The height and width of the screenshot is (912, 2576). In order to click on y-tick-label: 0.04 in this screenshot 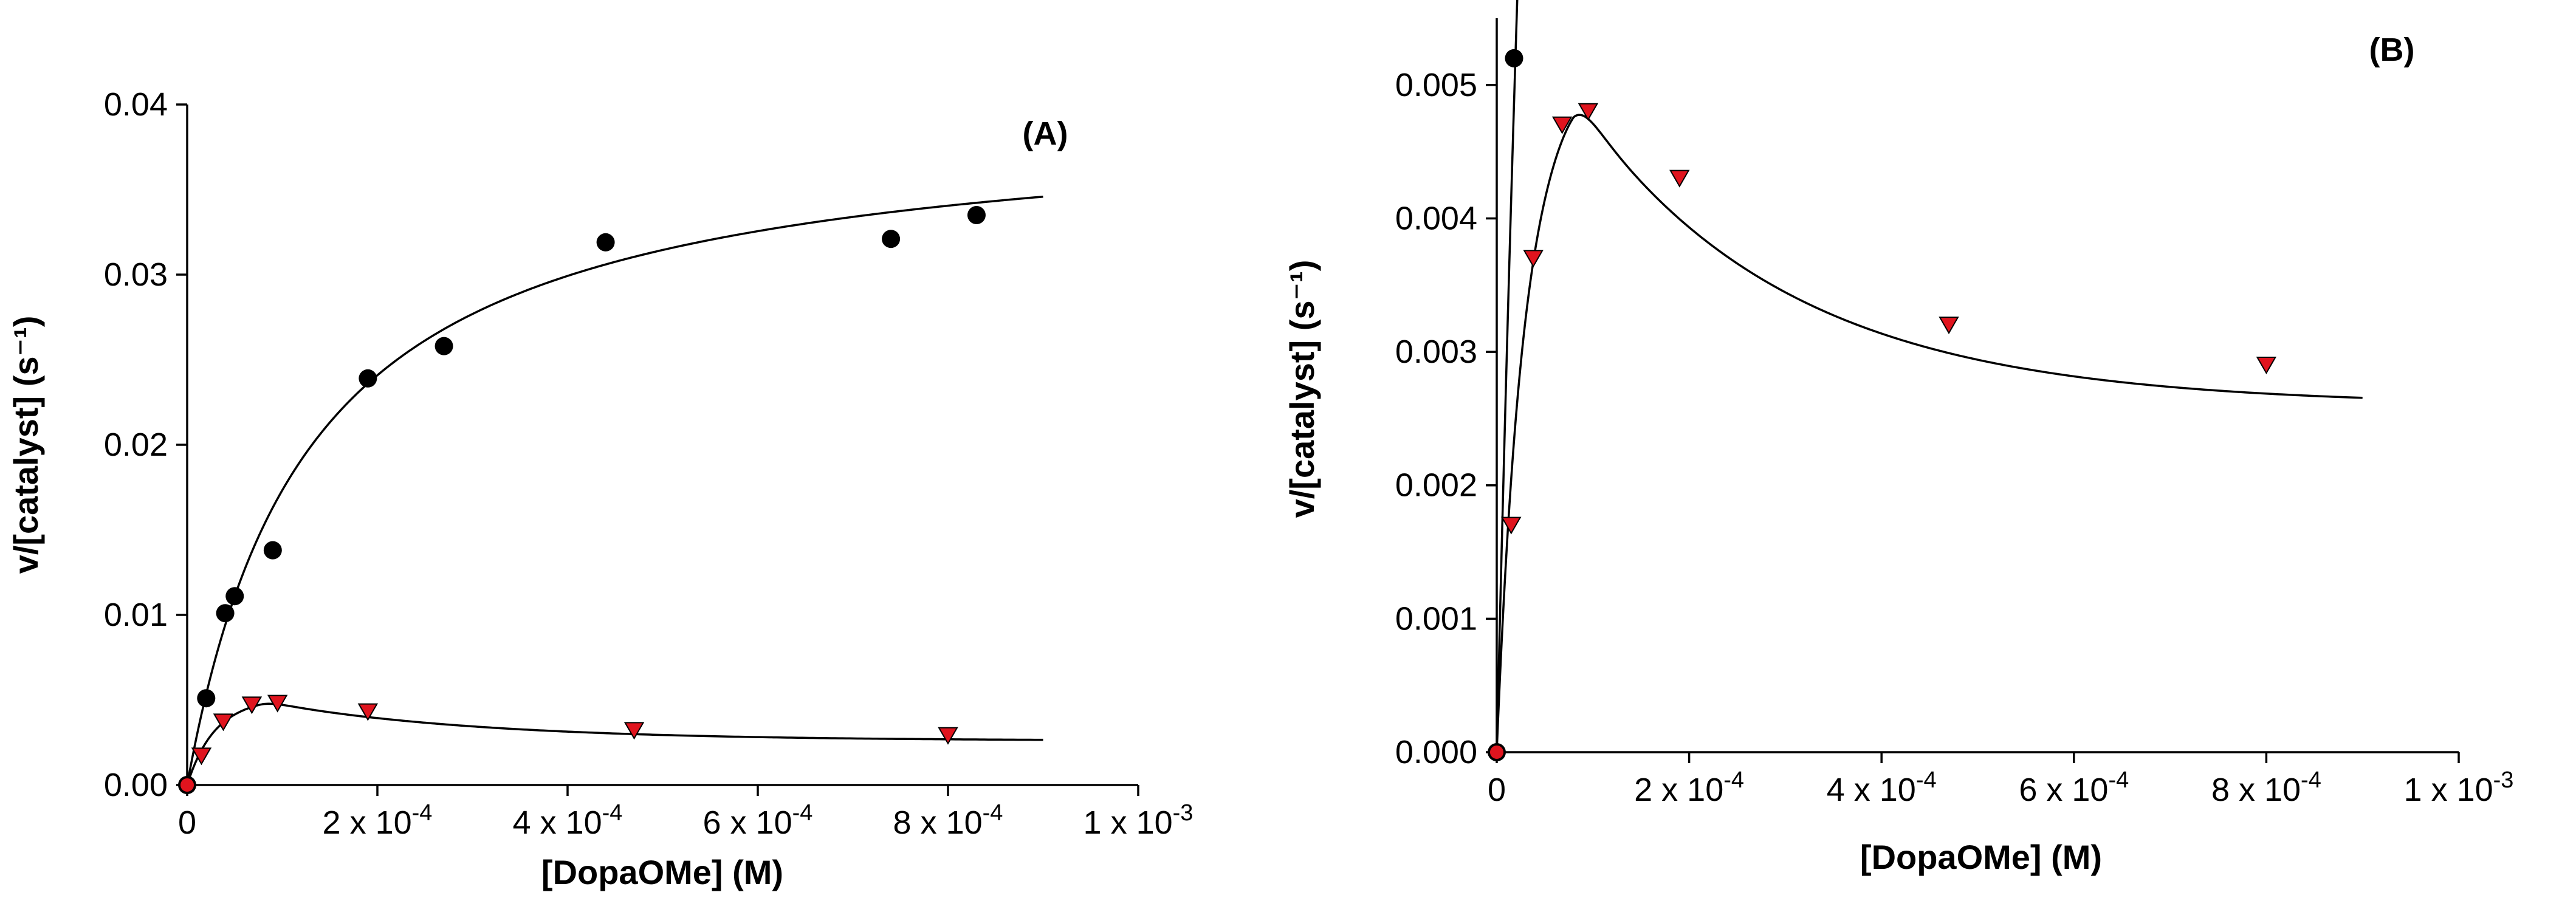, I will do `click(136, 104)`.